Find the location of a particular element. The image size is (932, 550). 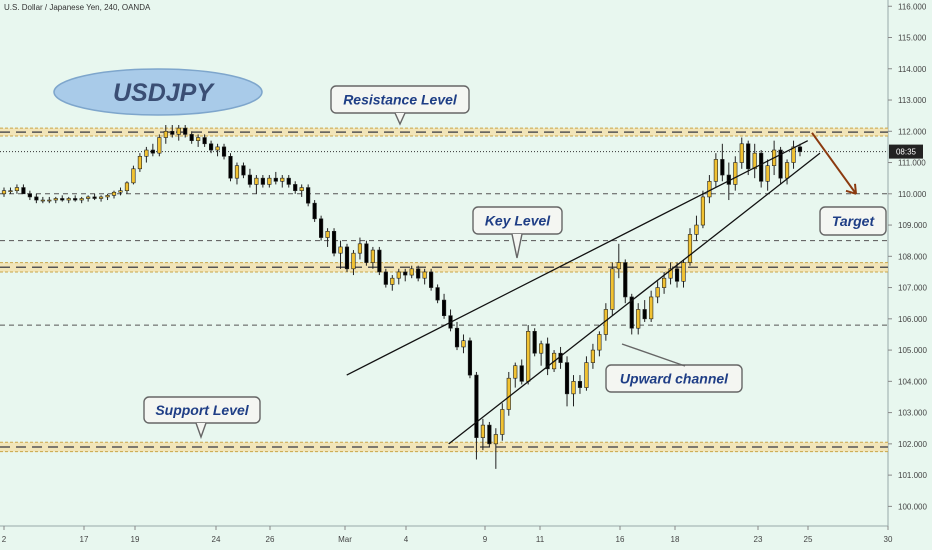

target-callout-text: Target is located at coordinates (854, 221).